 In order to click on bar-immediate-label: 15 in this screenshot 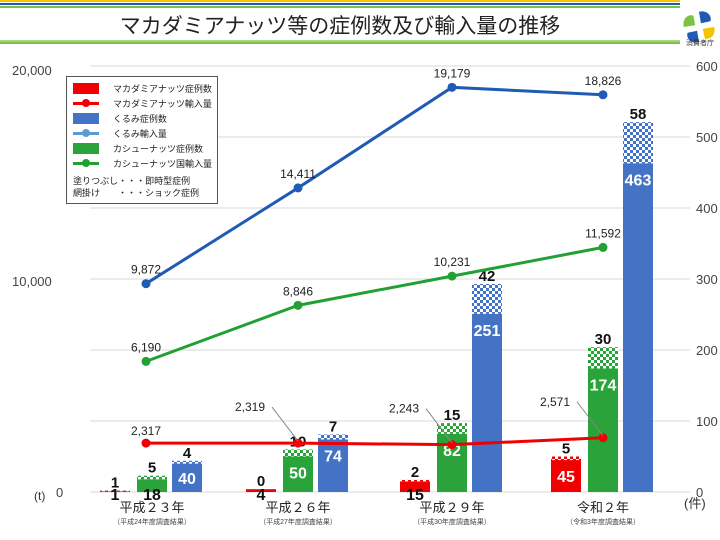, I will do `click(415, 495)`.